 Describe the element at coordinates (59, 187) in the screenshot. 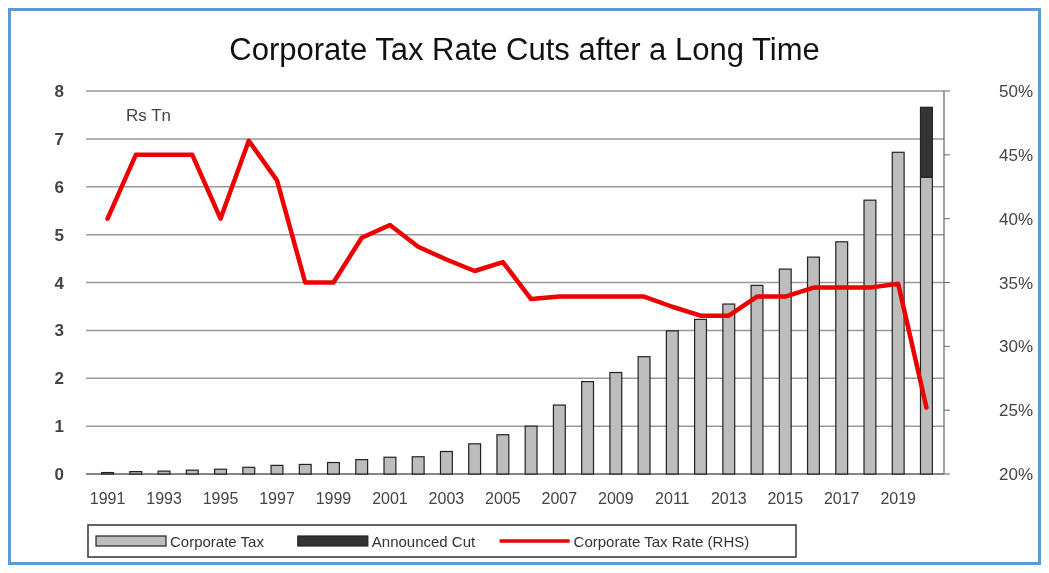

I see `y-tick-label: 6` at that location.